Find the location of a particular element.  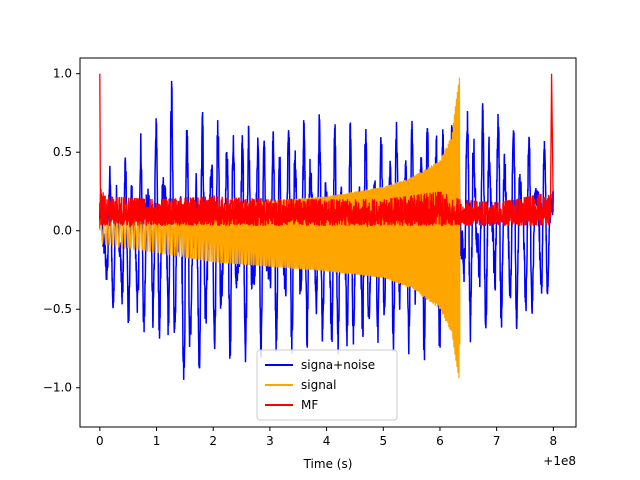

y-tick-label: −1.0 is located at coordinates (57, 388).